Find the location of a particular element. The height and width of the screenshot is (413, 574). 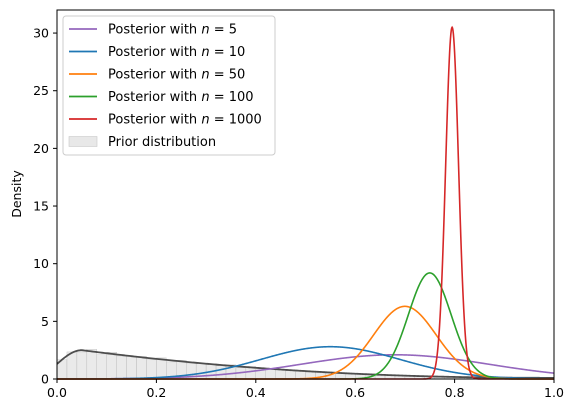

legend-label-prior: Prior distribution is located at coordinates (162, 142).